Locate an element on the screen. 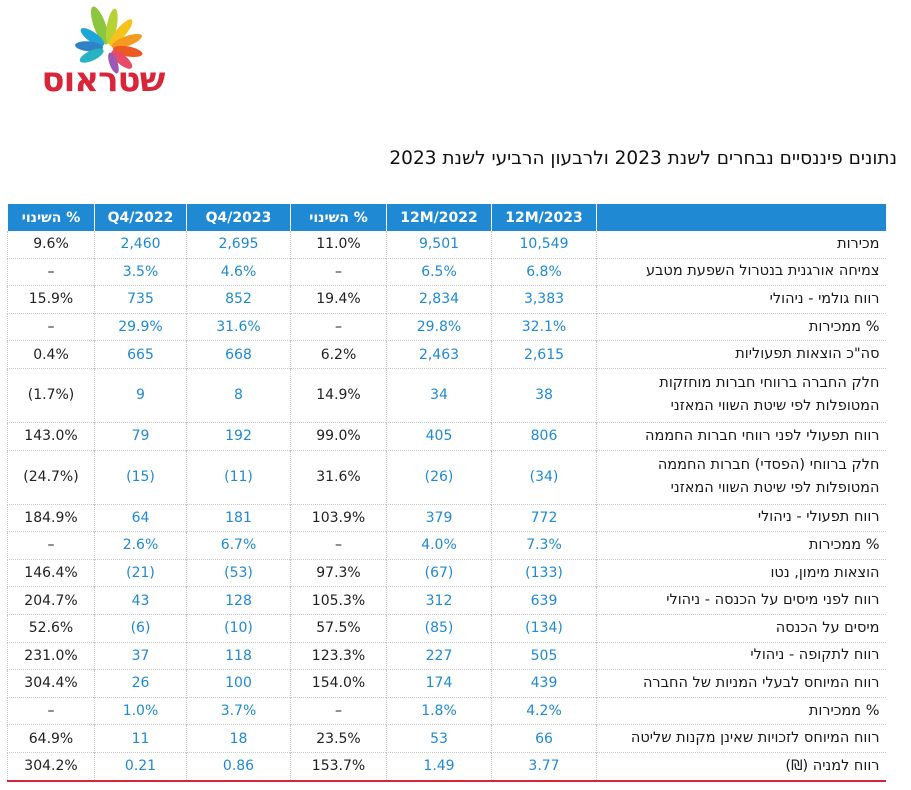  table-cell: 231.0% is located at coordinates (51, 656).